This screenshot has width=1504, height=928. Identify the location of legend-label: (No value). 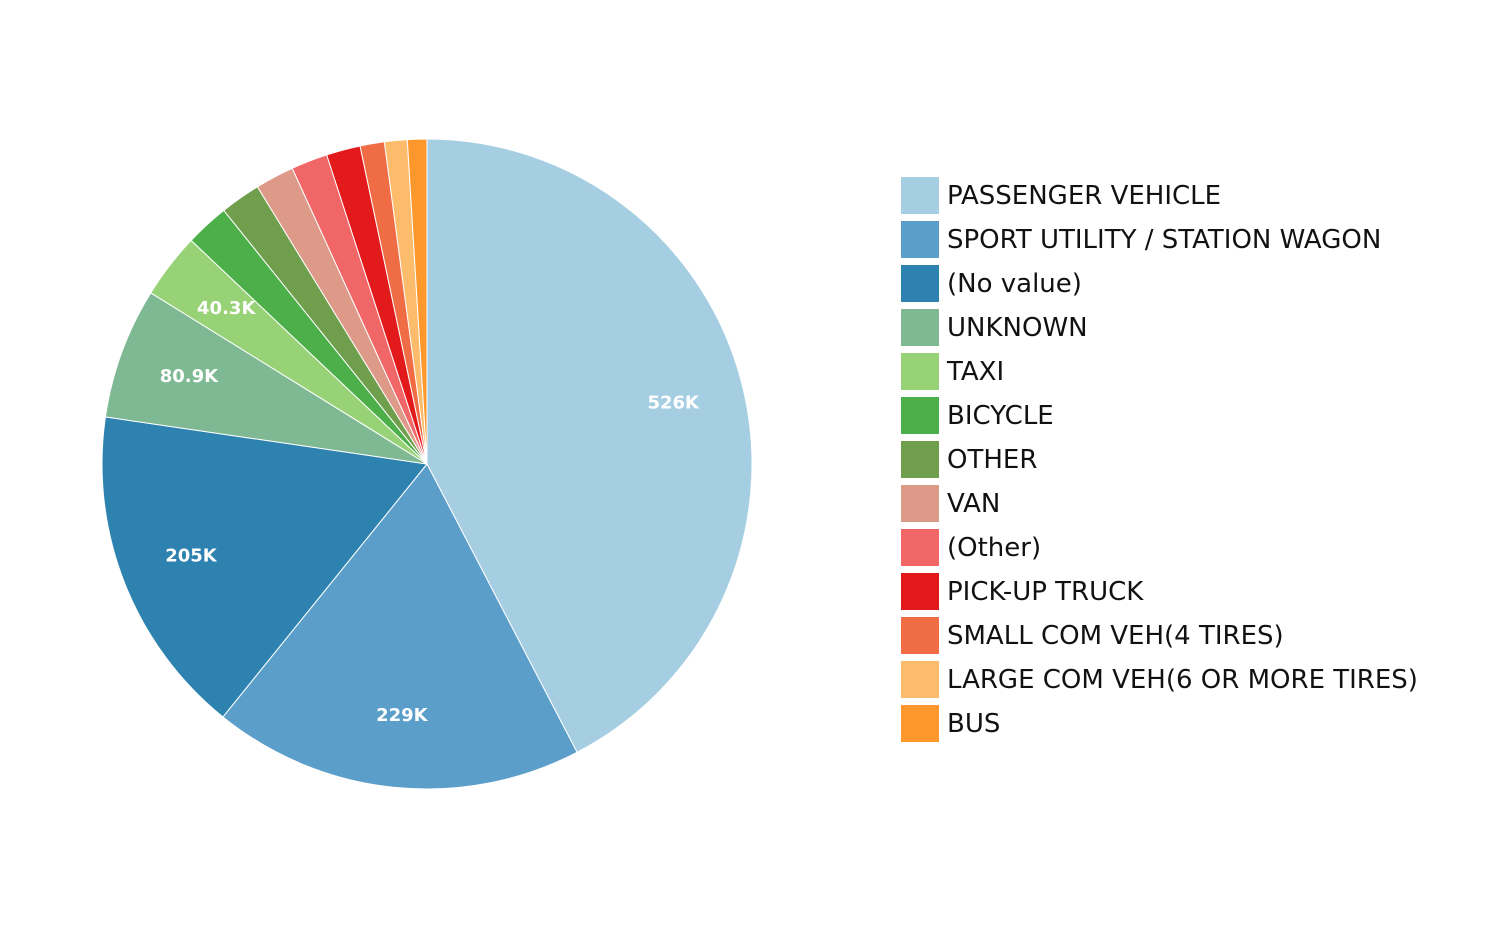
(1014, 284).